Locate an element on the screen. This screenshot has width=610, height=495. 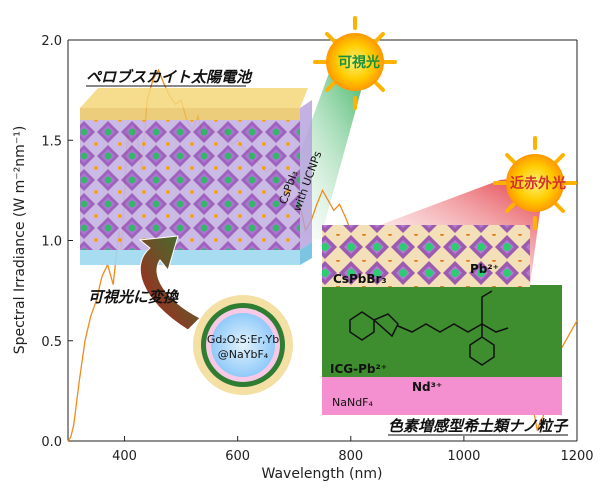
near-infrared-sun: 近赤外光 is located at coordinates (535, 183).